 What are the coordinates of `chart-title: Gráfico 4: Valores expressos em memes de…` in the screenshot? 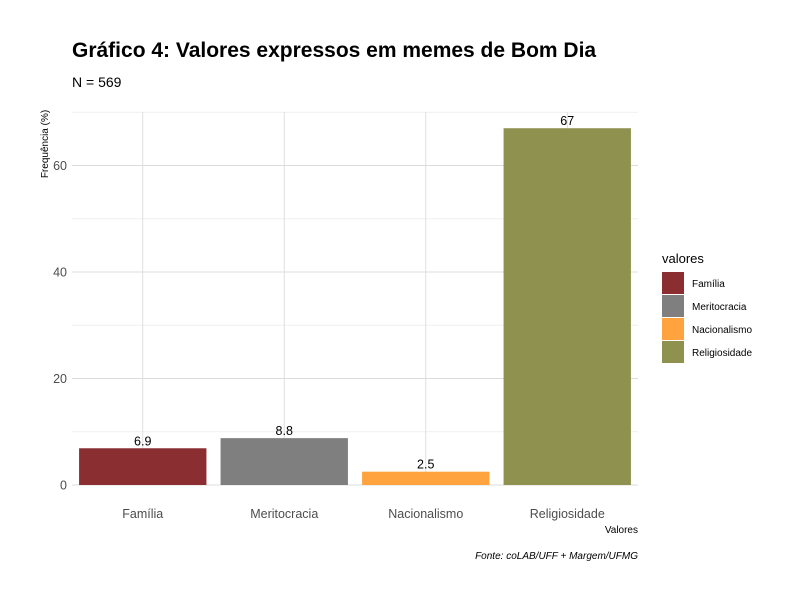 It's located at (334, 50).